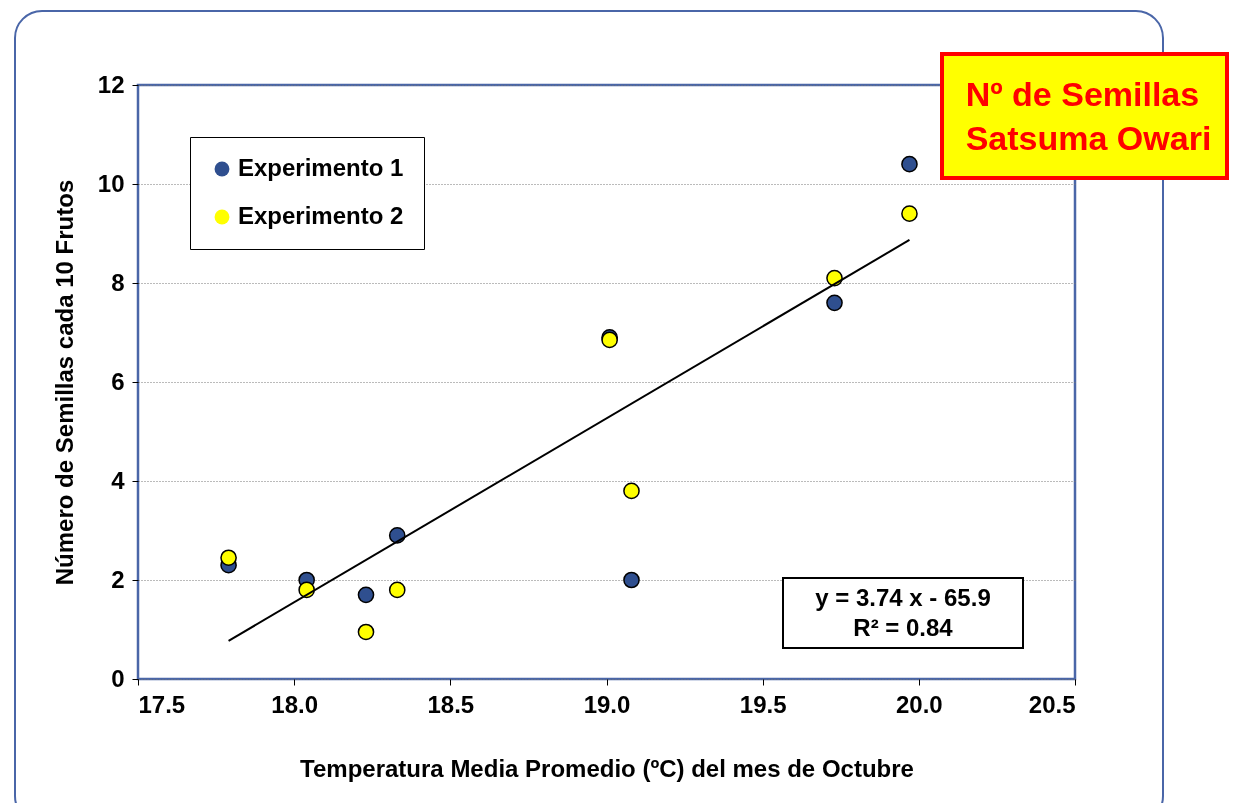 This screenshot has height=803, width=1237. Describe the element at coordinates (295, 704) in the screenshot. I see `x-tick-label: 18.0` at that location.